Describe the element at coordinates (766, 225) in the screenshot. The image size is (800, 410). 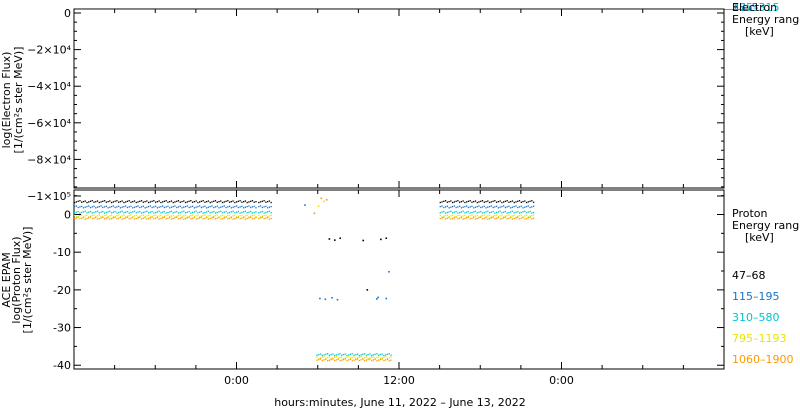
I see `proton-legend-subtitle: Energy range` at that location.